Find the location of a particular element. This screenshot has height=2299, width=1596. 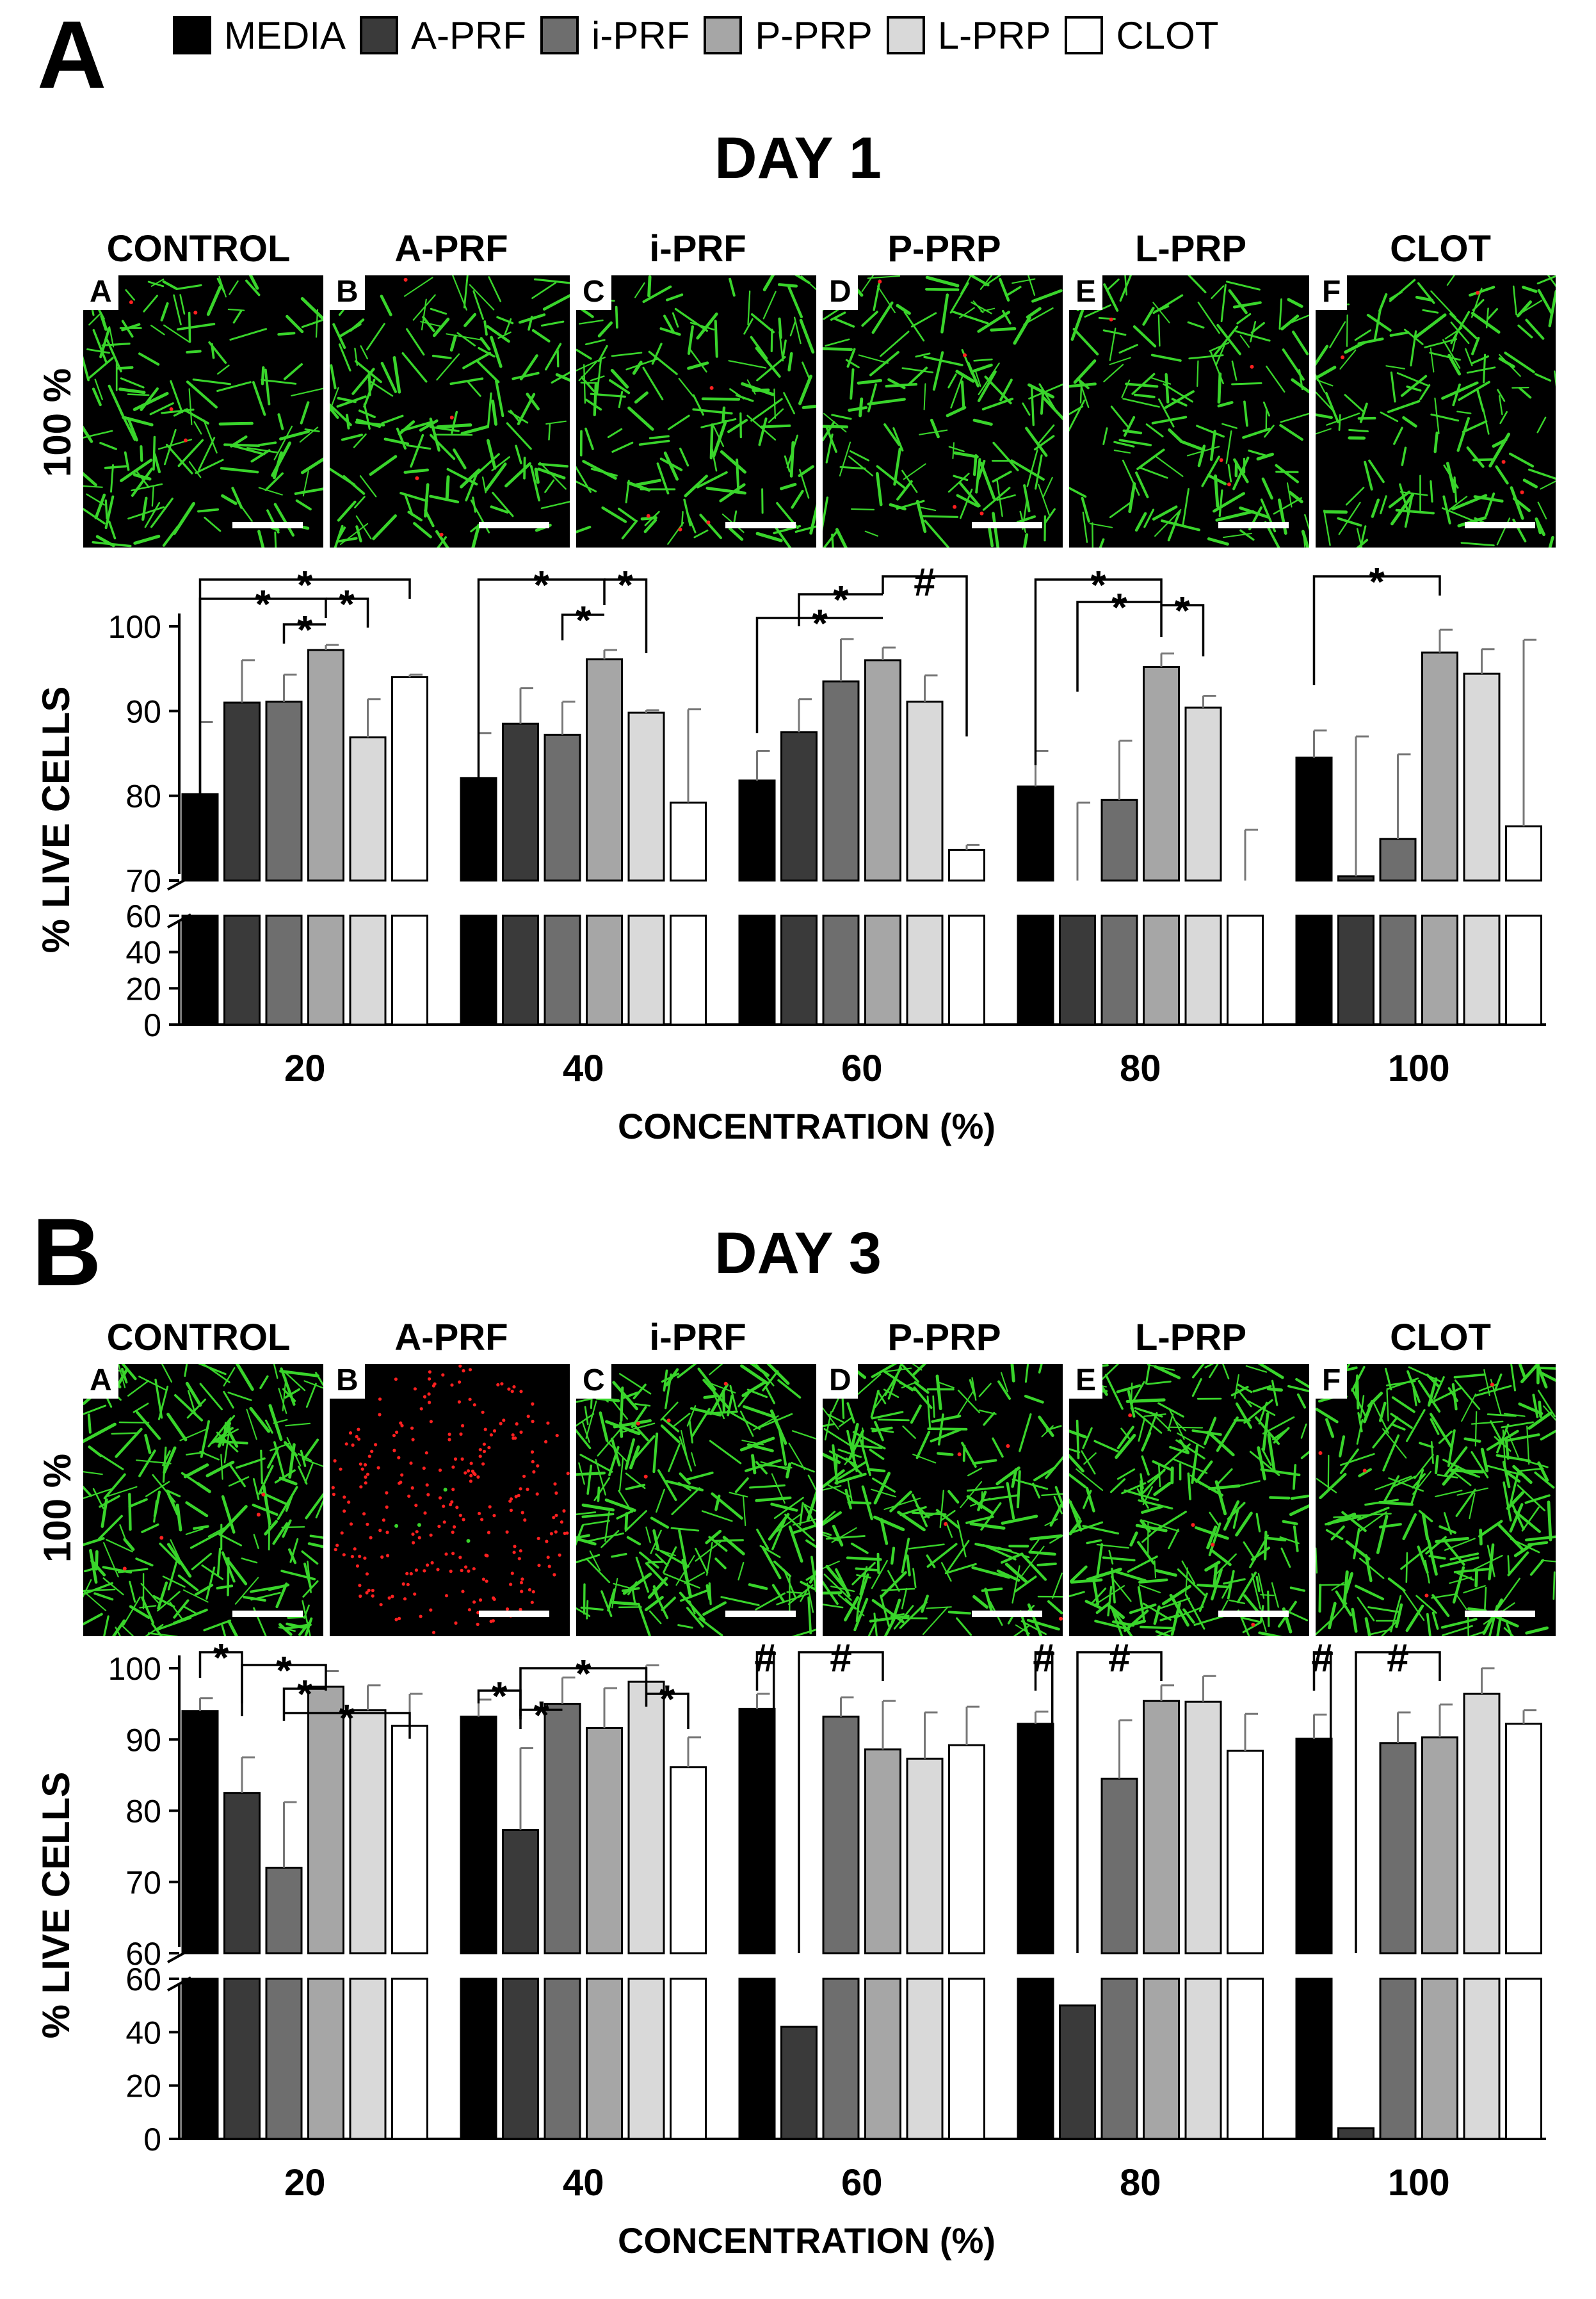

bar-media-100-upper is located at coordinates (1314, 819).